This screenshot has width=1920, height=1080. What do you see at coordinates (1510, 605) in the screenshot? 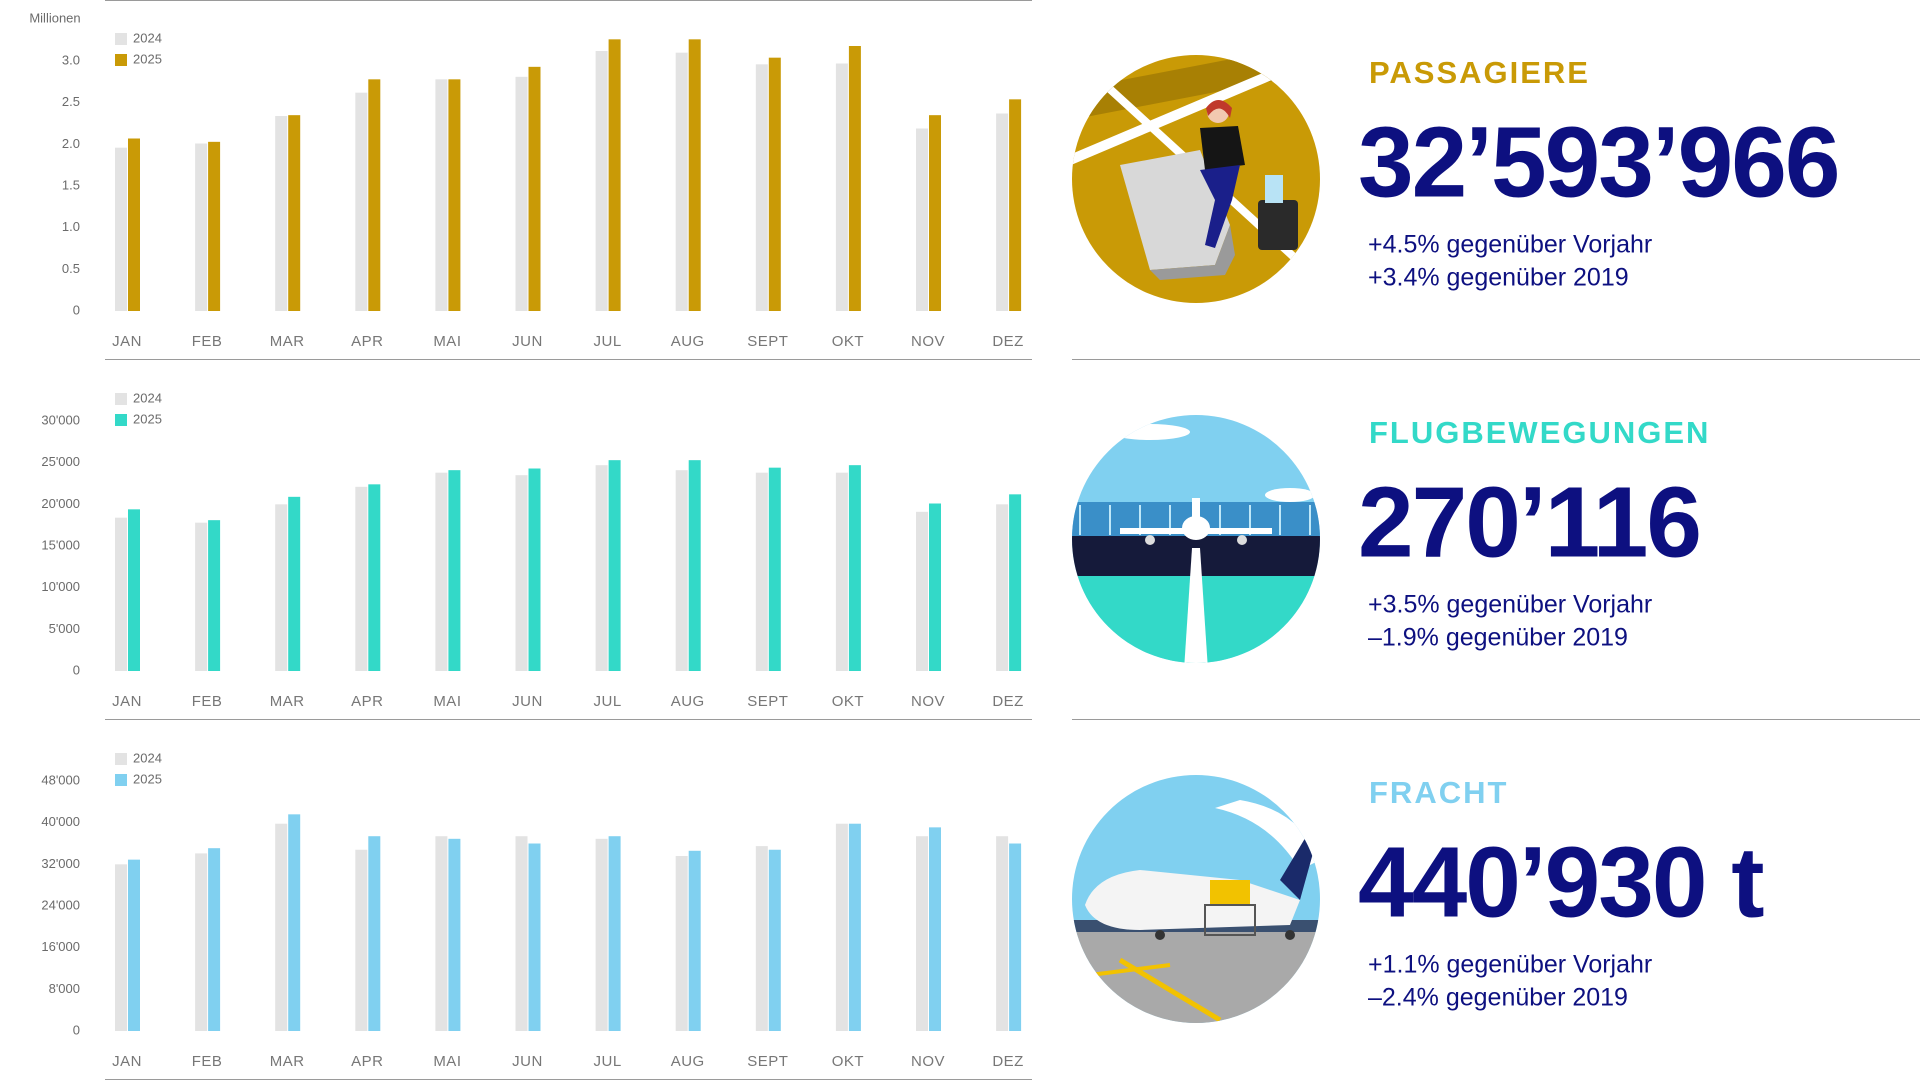
I see `panel-note: +3.5% gegenüber Vorjahr` at bounding box center [1510, 605].